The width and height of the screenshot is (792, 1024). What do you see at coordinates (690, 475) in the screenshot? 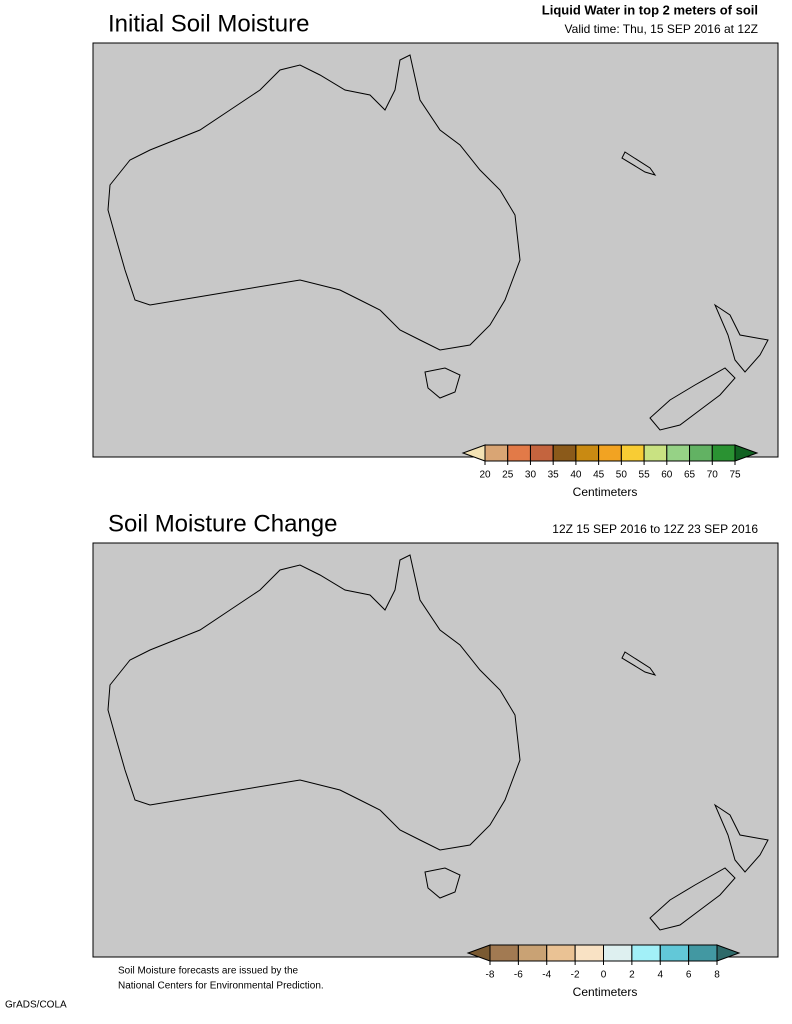
I see `colorbar-tick-label: 65` at bounding box center [690, 475].